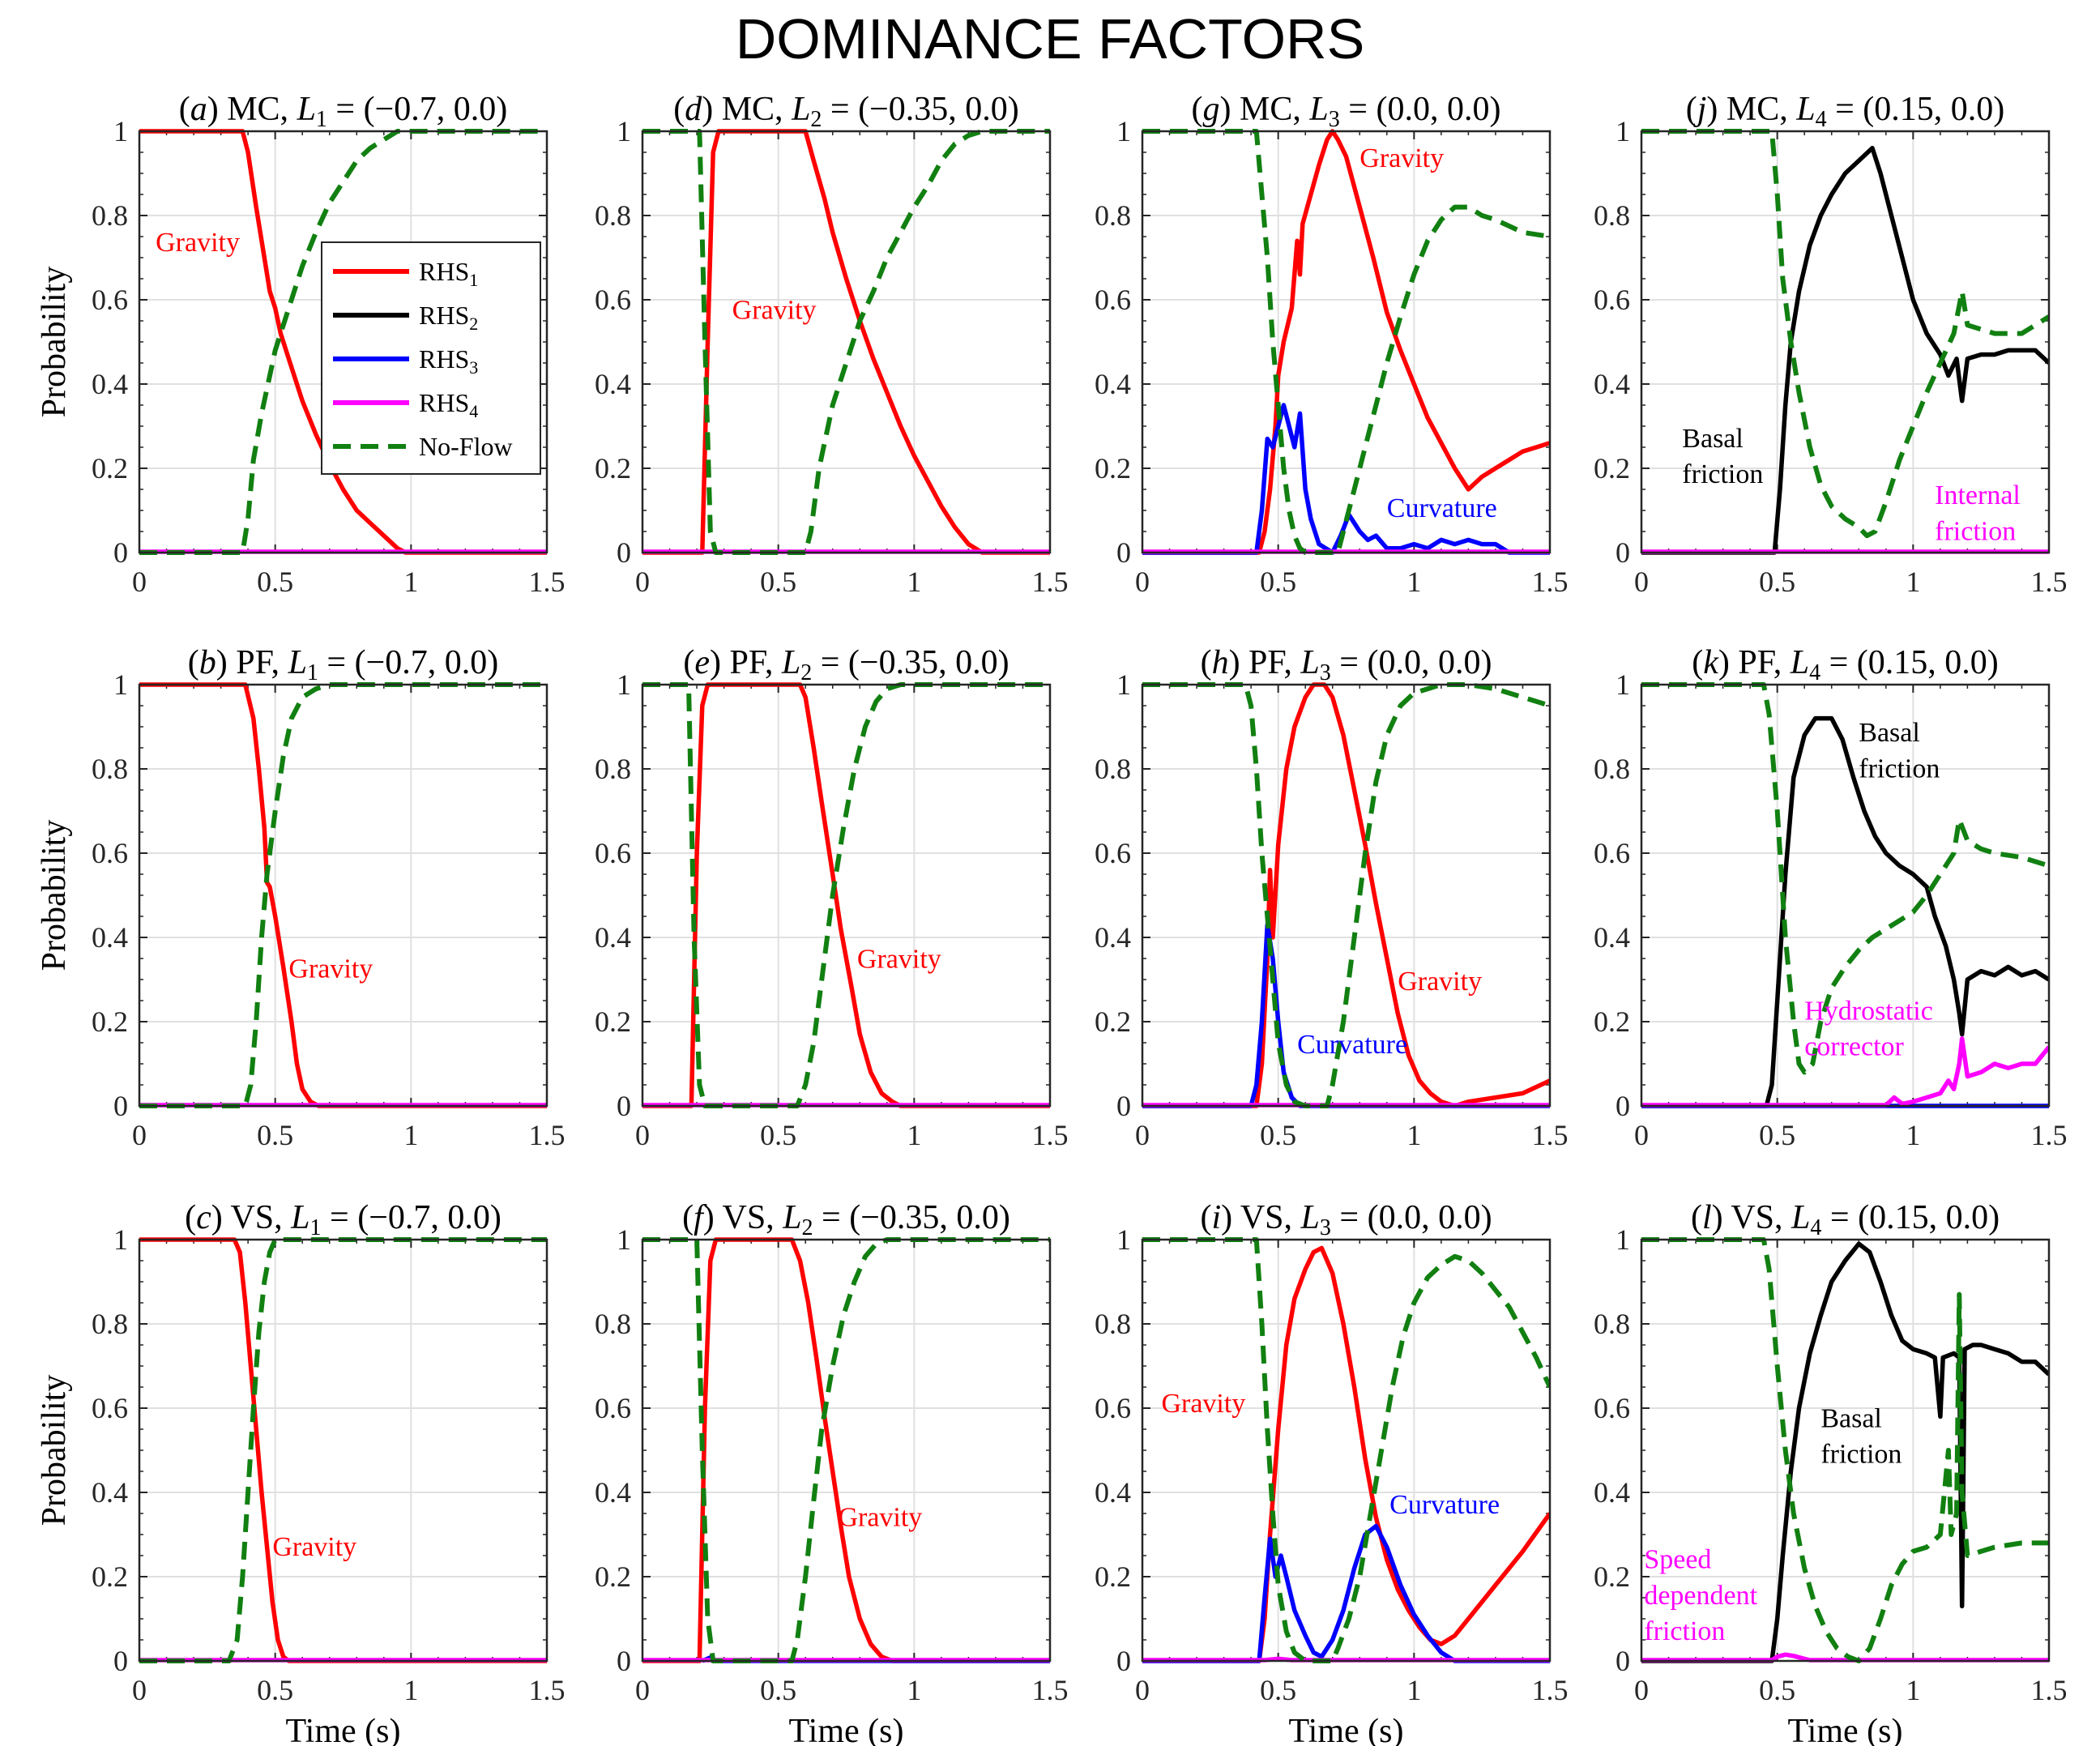  Describe the element at coordinates (448, 361) in the screenshot. I see `legend-label-rhs3: RHS3` at that location.